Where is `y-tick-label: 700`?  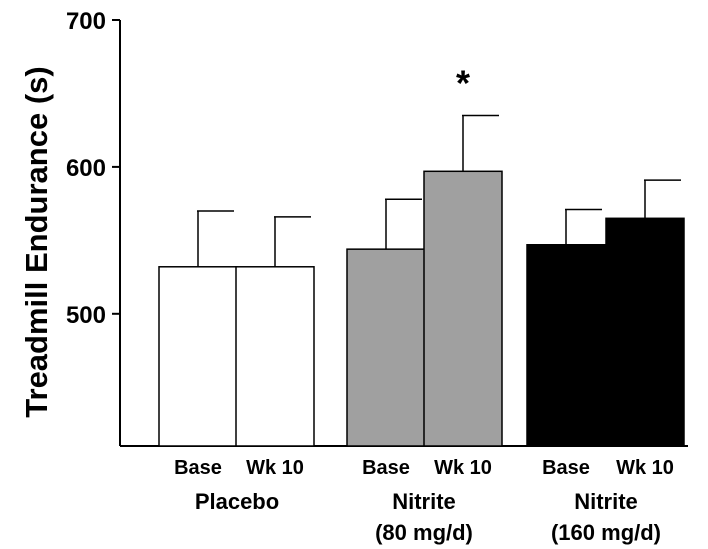 y-tick-label: 700 is located at coordinates (86, 21).